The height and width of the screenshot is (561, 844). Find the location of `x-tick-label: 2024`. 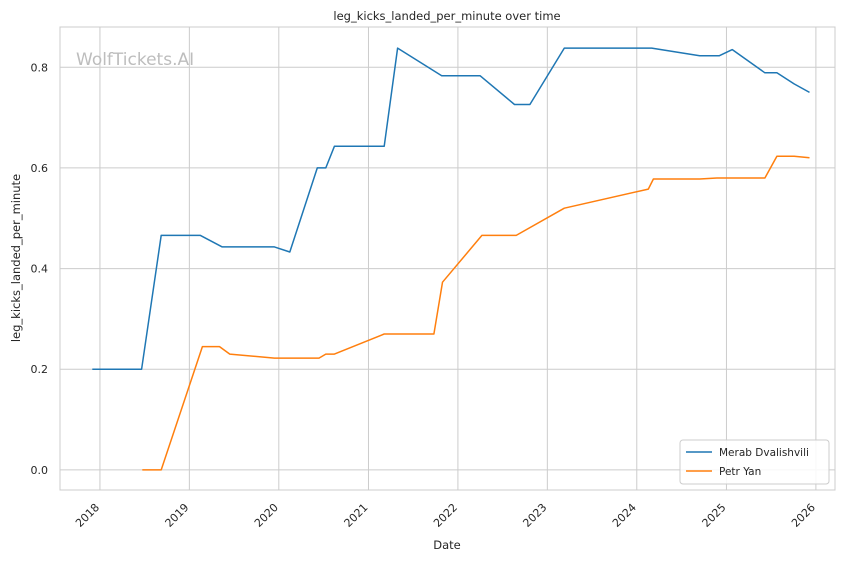

x-tick-label: 2024 is located at coordinates (624, 515).